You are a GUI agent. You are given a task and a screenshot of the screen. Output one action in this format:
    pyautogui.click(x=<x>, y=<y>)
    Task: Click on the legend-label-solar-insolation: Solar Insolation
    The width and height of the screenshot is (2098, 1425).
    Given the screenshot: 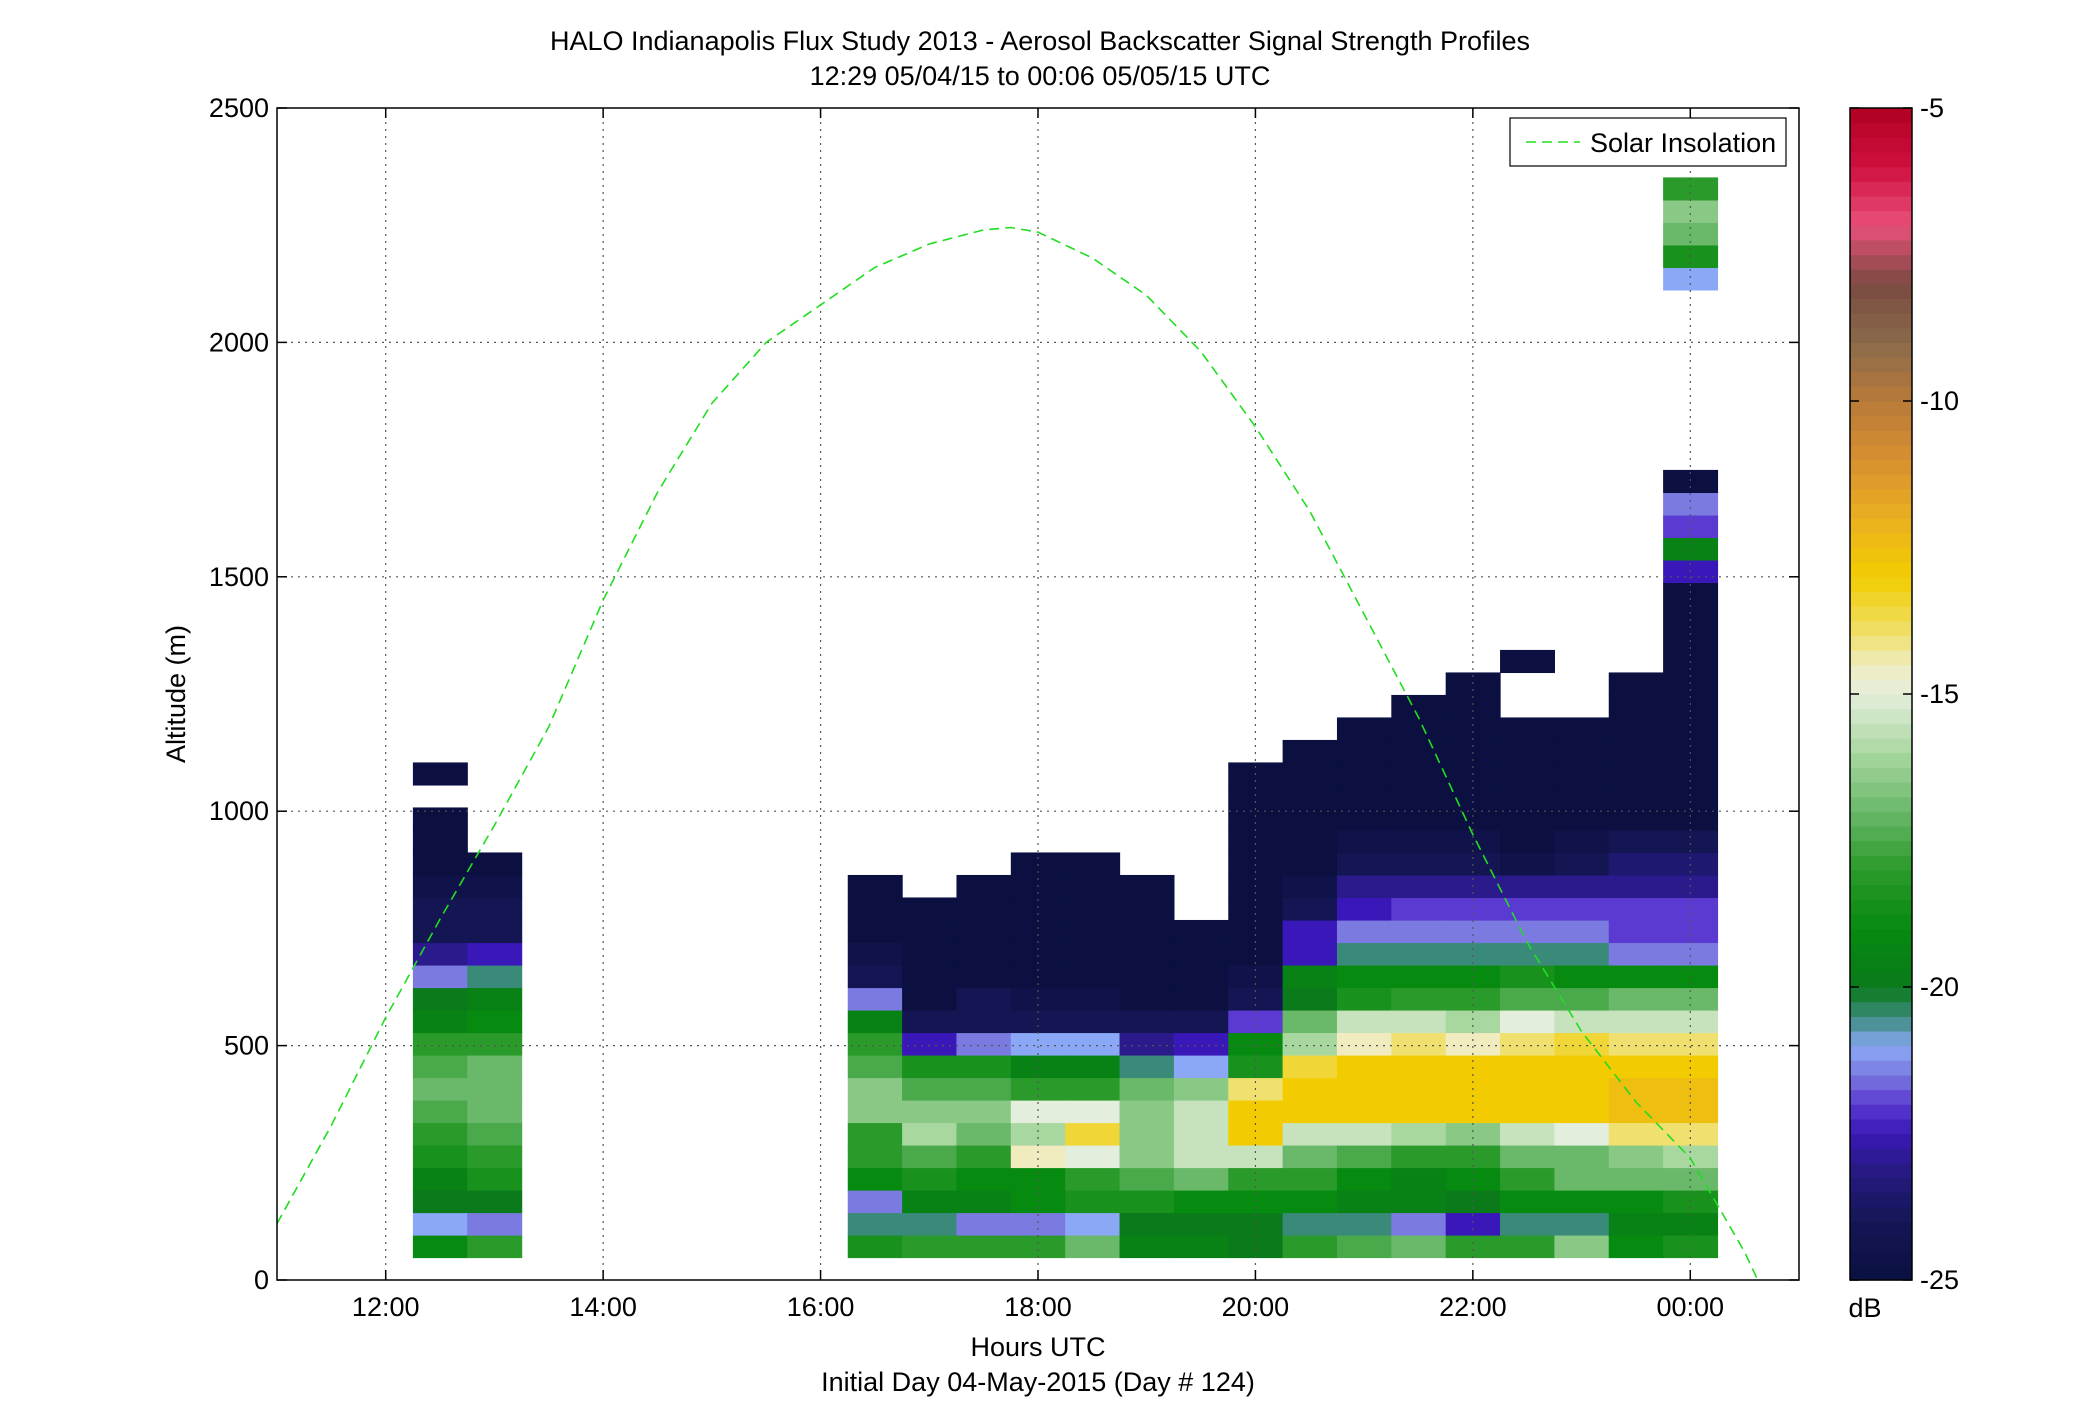 What is the action you would take?
    pyautogui.click(x=1683, y=143)
    